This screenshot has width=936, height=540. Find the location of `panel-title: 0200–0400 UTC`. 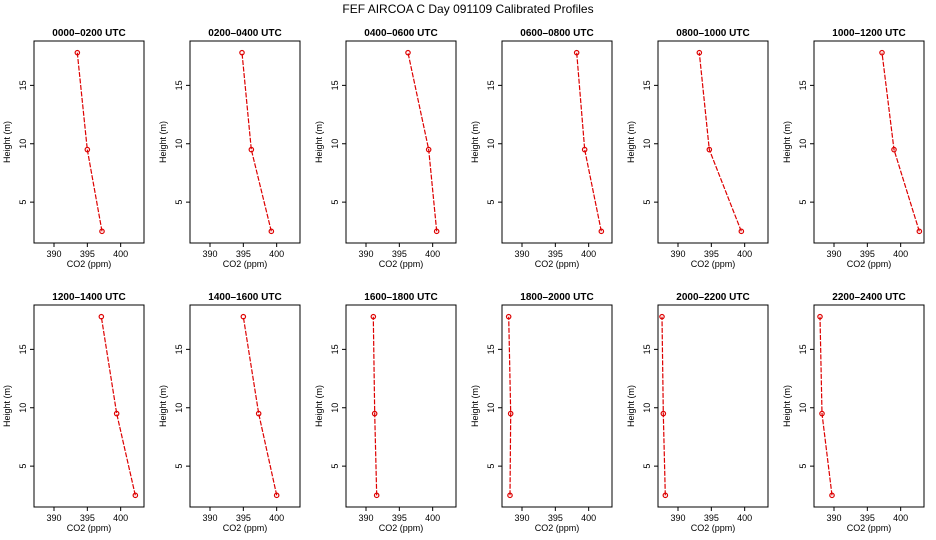

panel-title: 0200–0400 UTC is located at coordinates (244, 33).